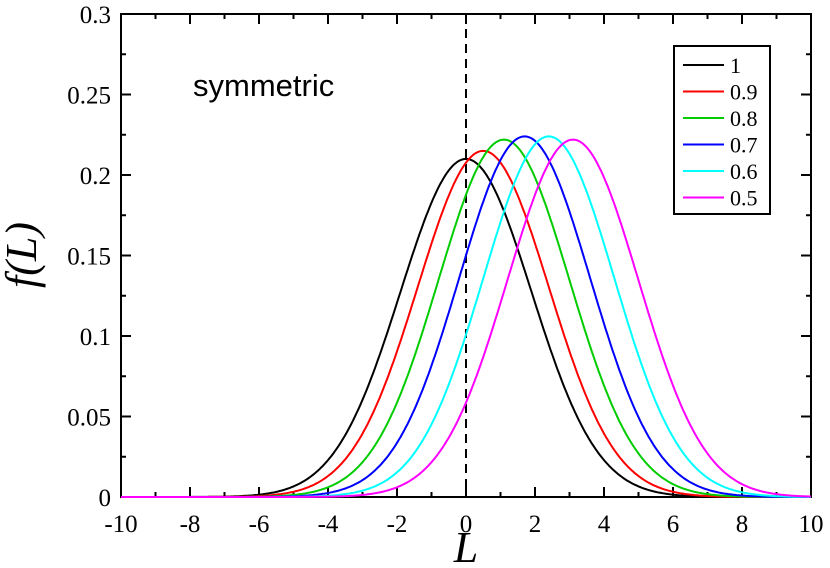 The image size is (830, 568). Describe the element at coordinates (604, 524) in the screenshot. I see `x-tick-label: 4` at that location.